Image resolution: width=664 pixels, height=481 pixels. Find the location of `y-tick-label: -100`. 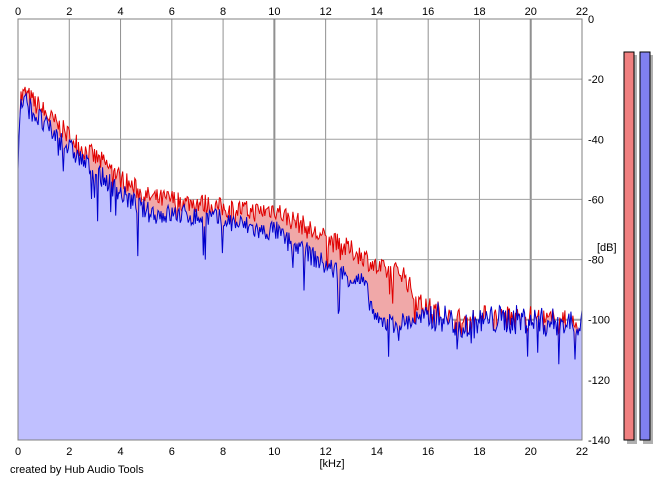

y-tick-label: -100 is located at coordinates (599, 321).